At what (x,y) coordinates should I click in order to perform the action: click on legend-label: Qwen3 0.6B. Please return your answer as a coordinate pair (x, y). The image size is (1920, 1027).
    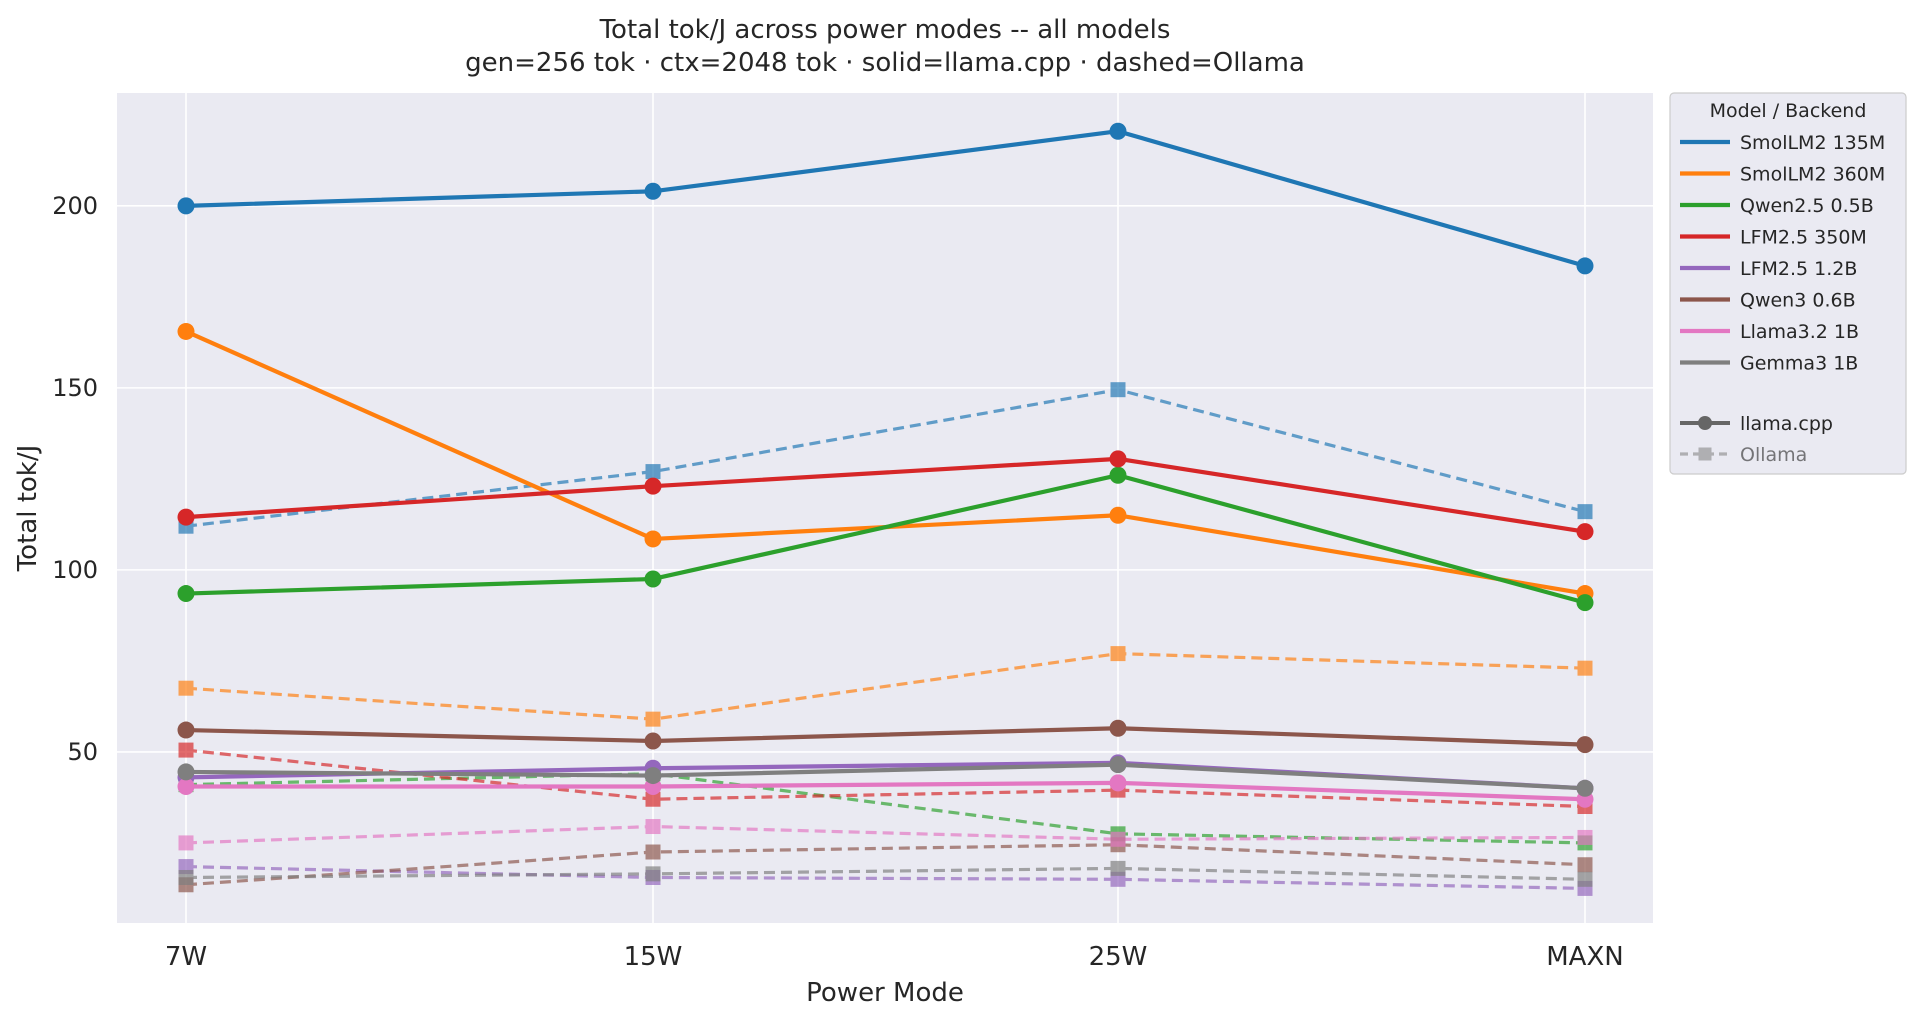
    Looking at the image, I should click on (1798, 301).